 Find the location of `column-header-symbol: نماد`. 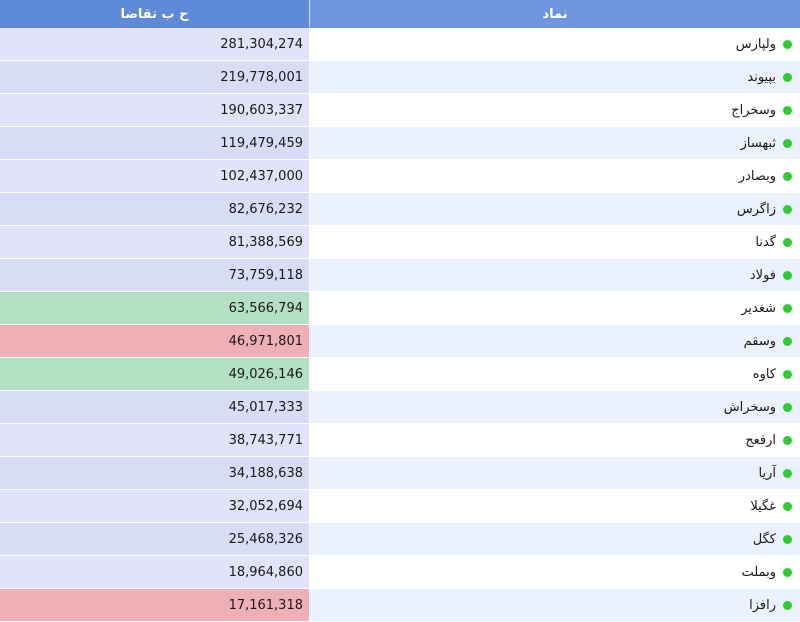

column-header-symbol: نماد is located at coordinates (555, 14).